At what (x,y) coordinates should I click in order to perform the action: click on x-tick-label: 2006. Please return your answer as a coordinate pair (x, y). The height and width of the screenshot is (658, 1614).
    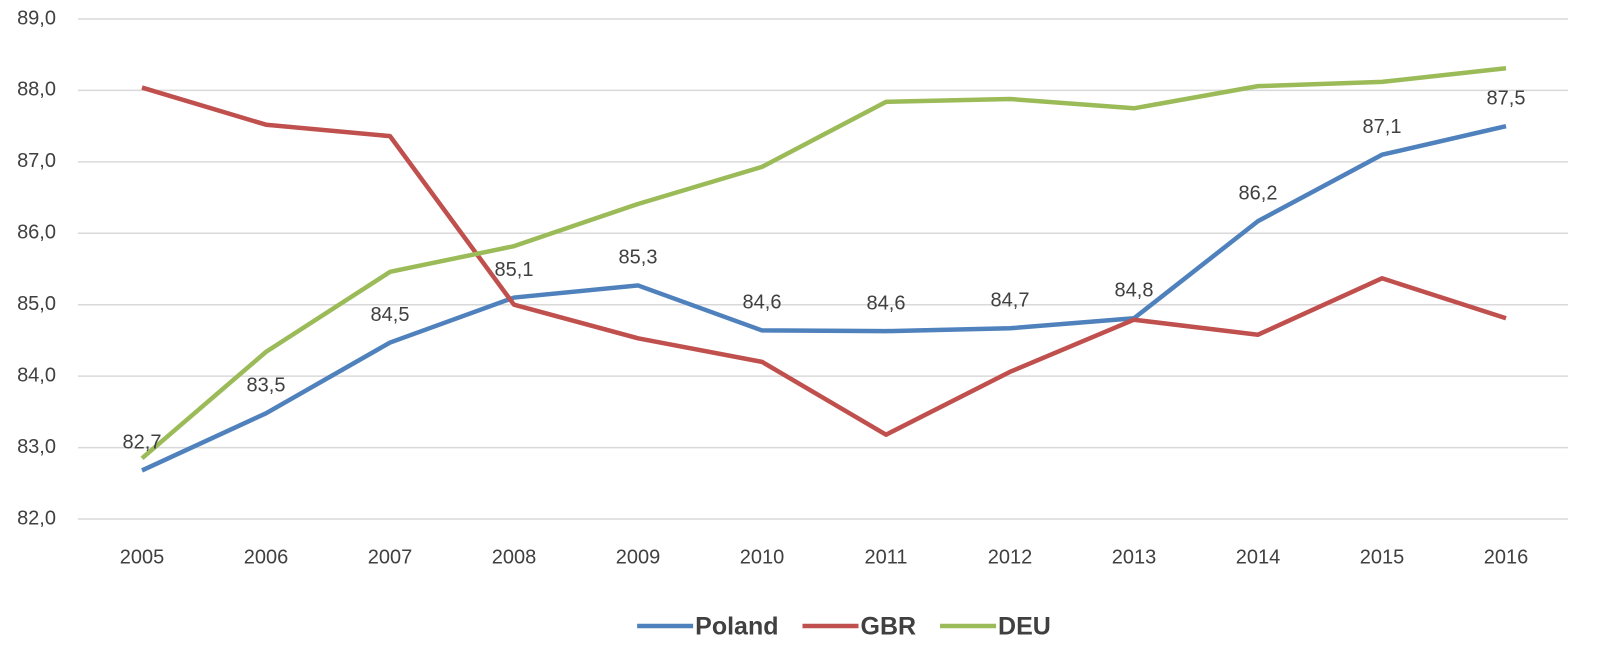
    Looking at the image, I should click on (266, 557).